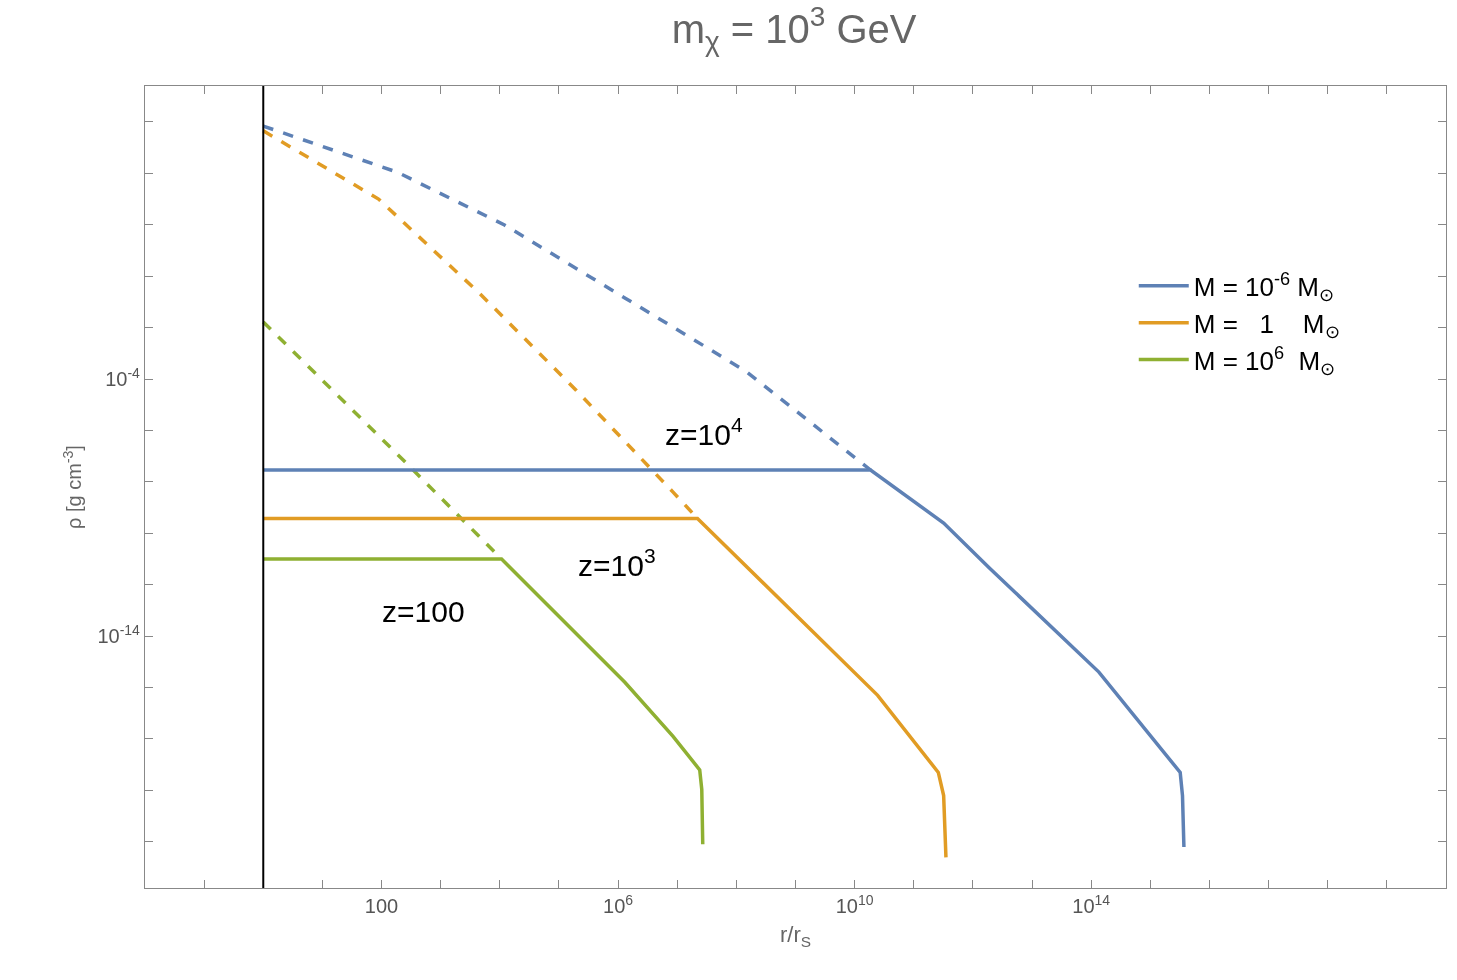  What do you see at coordinates (1091, 904) in the screenshot?
I see `x-tick-label: 10$^{14}$` at bounding box center [1091, 904].